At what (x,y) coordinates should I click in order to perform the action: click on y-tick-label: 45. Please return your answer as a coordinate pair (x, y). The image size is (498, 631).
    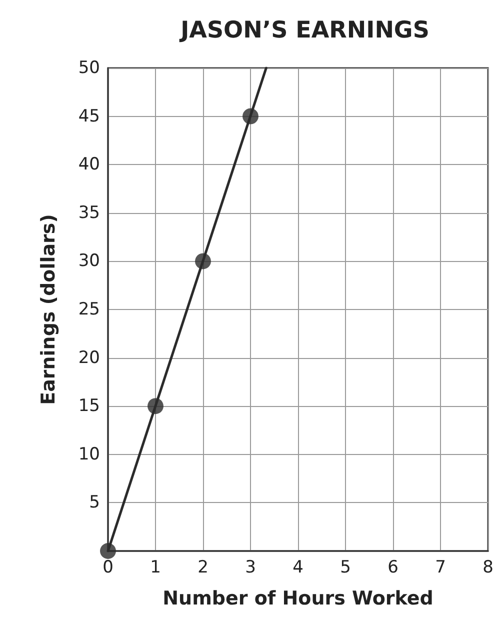
    Looking at the image, I should click on (89, 116).